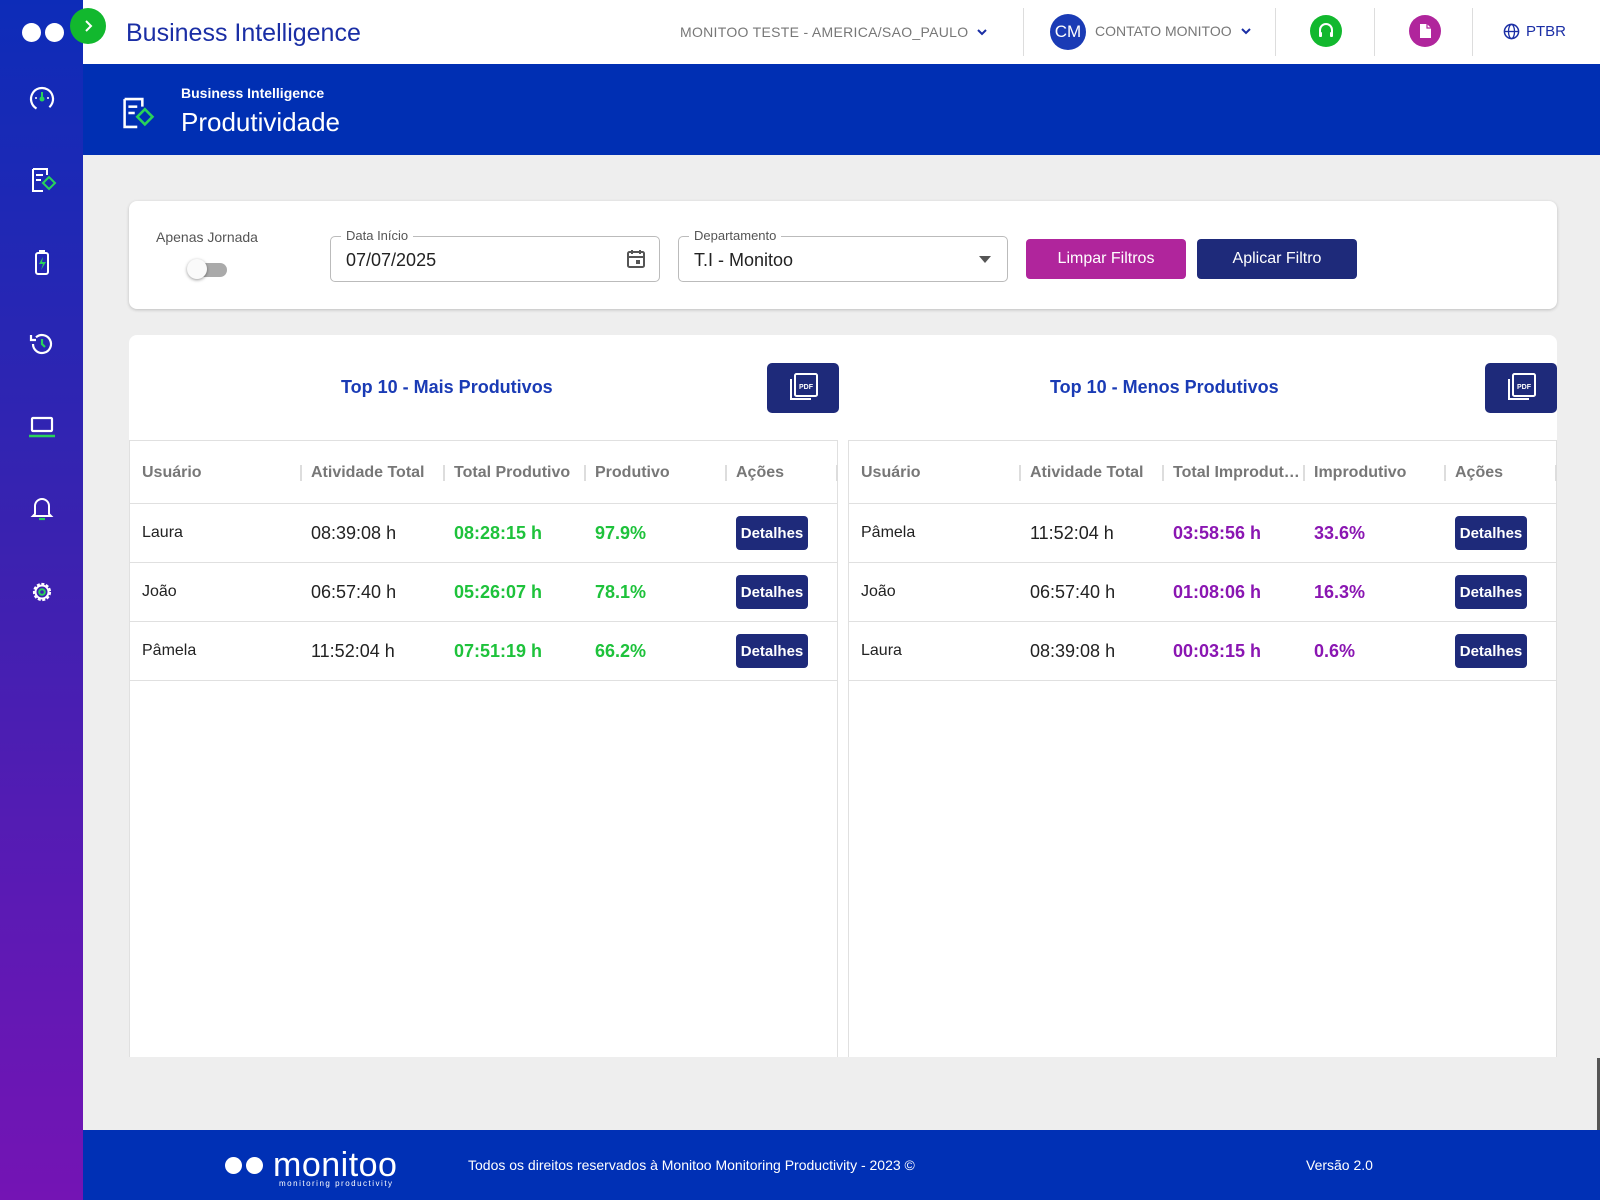 The height and width of the screenshot is (1200, 1600). Describe the element at coordinates (41, 180) in the screenshot. I see `nav-business-intelligence` at that location.